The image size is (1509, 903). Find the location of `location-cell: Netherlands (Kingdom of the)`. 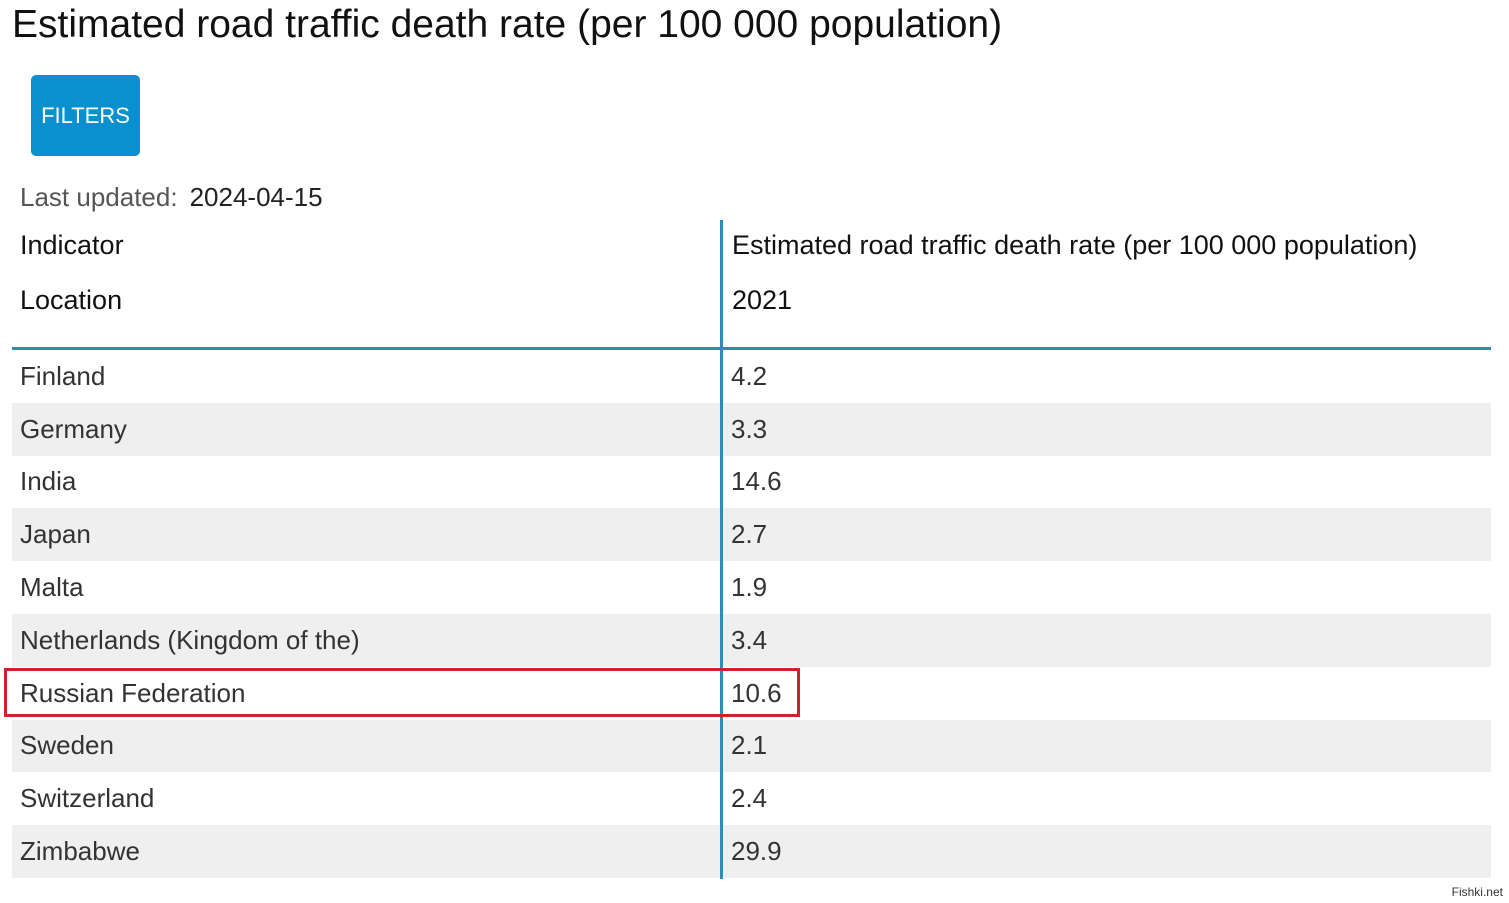

location-cell: Netherlands (Kingdom of the) is located at coordinates (190, 639).